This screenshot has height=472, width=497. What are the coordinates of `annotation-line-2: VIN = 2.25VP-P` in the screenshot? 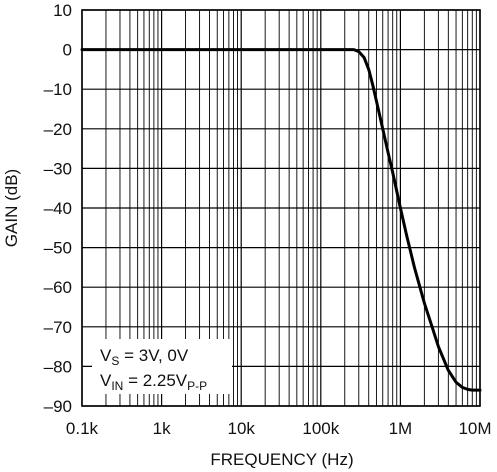 It's located at (153, 382).